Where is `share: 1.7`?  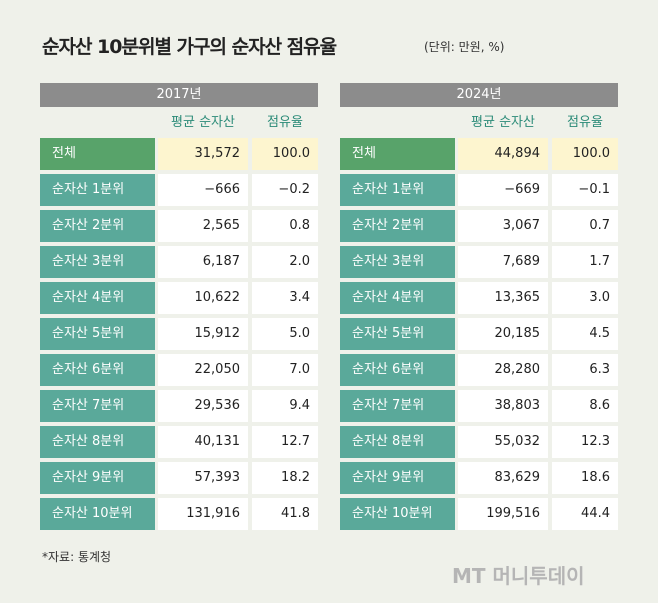
share: 1.7 is located at coordinates (585, 262).